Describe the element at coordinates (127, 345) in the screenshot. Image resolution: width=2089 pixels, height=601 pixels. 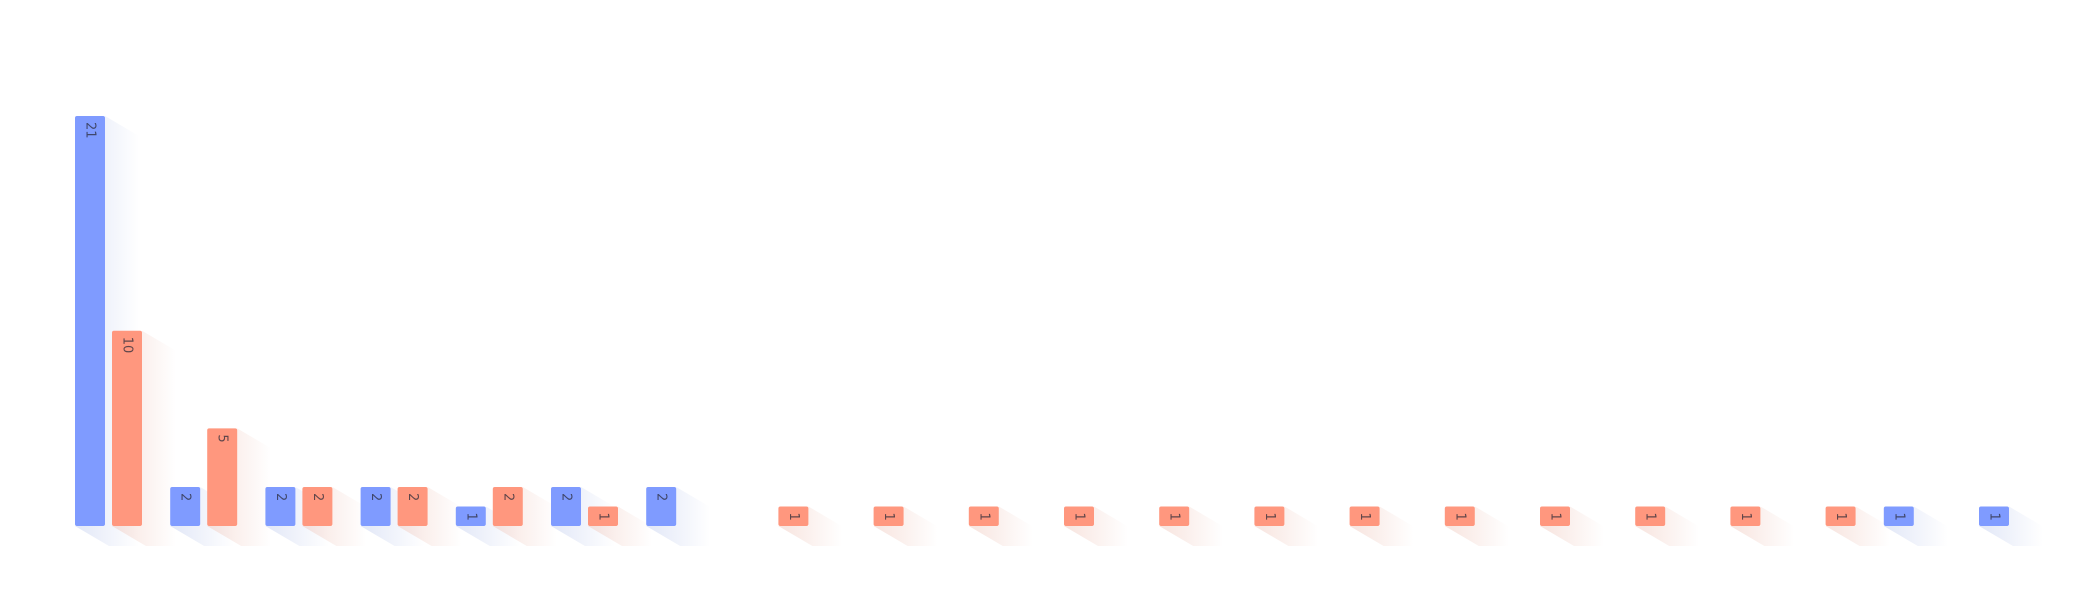
I see `data-label: 10` at that location.